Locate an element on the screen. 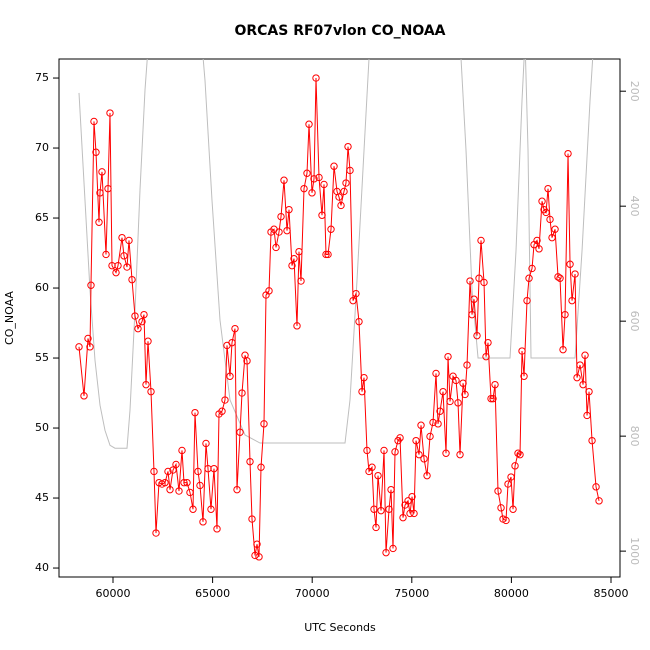 The height and width of the screenshot is (650, 650). y-tick-label: 60 is located at coordinates (42, 287).